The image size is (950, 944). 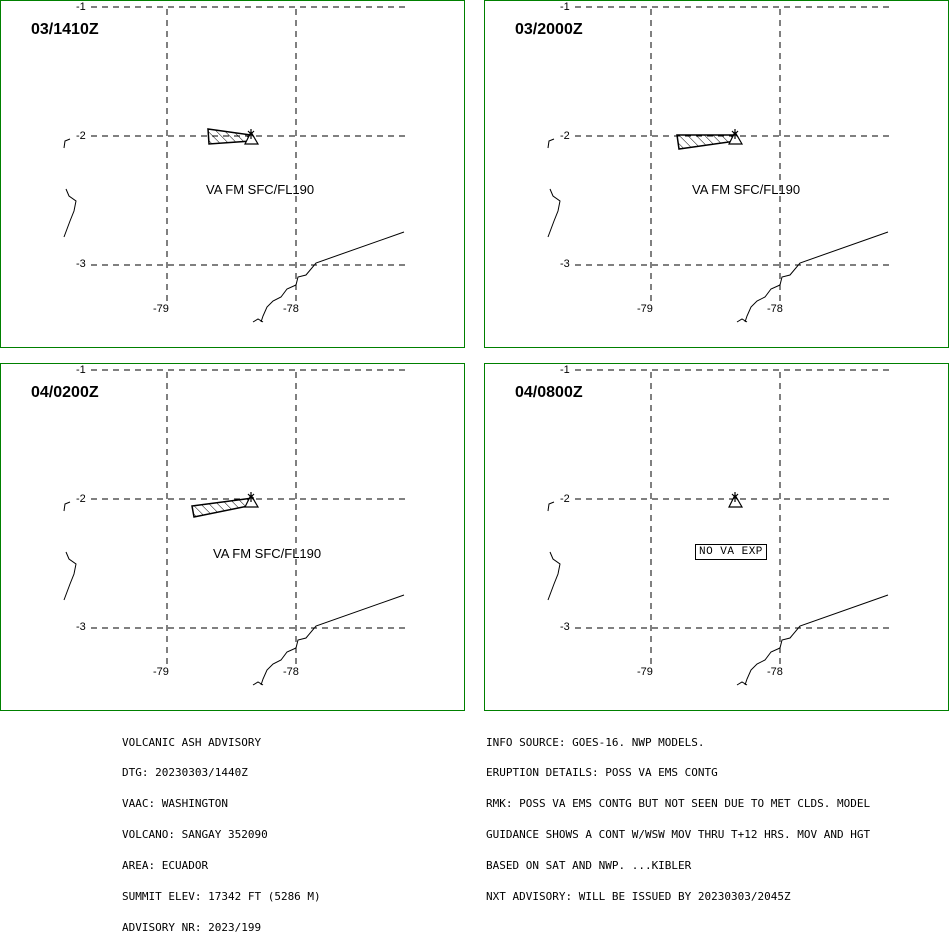 What do you see at coordinates (602, 773) in the screenshot?
I see `advisory-line: ERUPTION DETAILS: POSS VA EMS CONTG` at bounding box center [602, 773].